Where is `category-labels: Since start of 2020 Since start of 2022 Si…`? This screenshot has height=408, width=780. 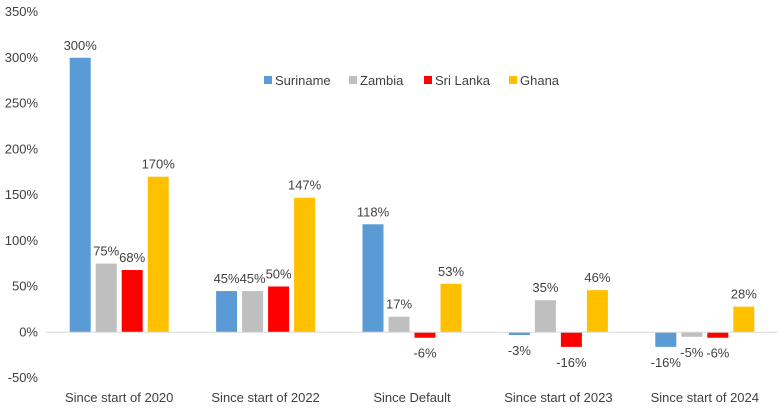 category-labels: Since start of 2020 Since start of 2022 Si… is located at coordinates (412, 397).